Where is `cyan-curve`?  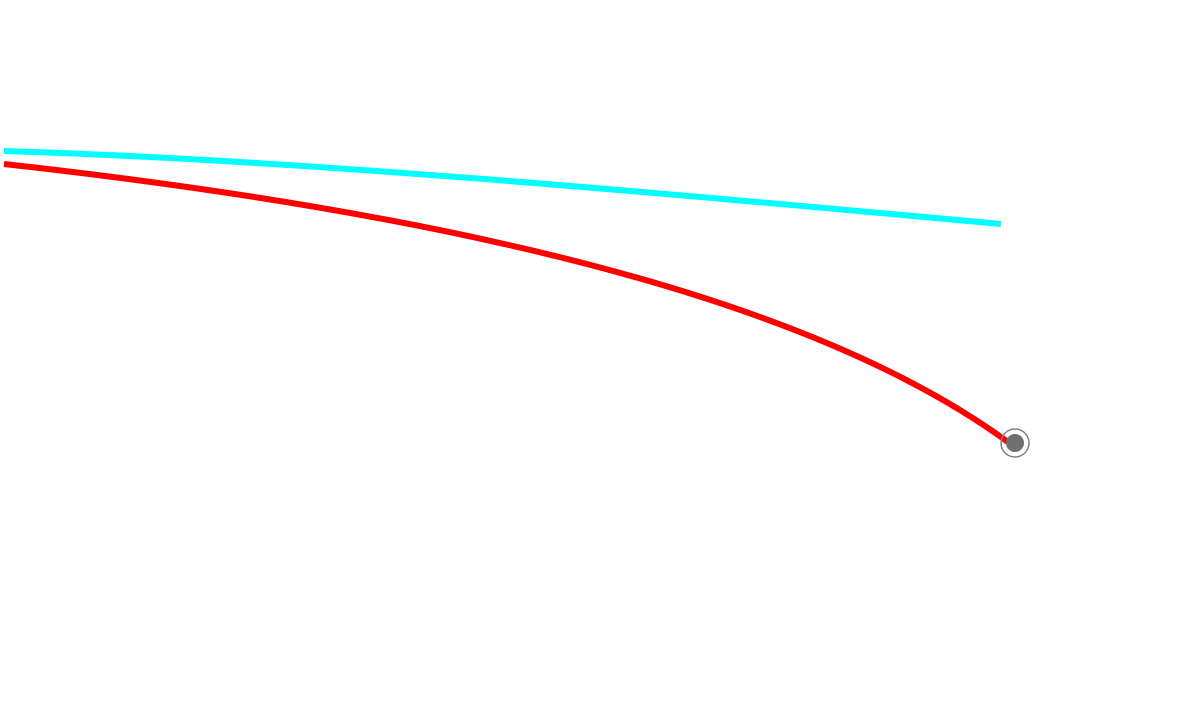
cyan-curve is located at coordinates (502, 187).